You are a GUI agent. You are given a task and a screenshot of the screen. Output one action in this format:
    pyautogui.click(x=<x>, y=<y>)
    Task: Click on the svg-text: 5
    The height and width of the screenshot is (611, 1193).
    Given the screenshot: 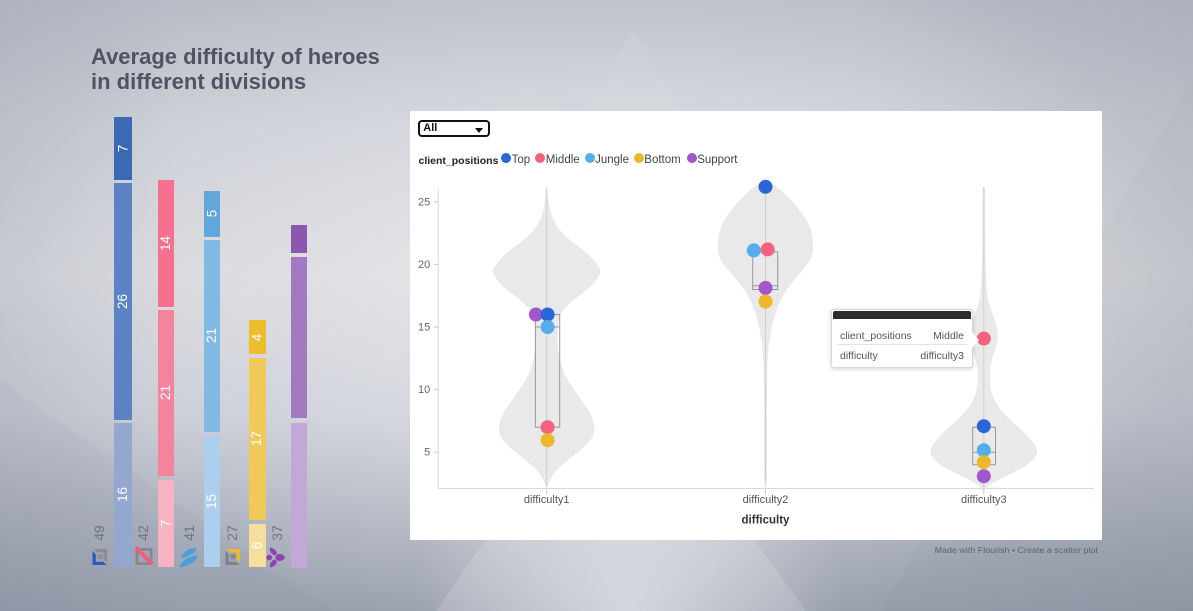 What is the action you would take?
    pyautogui.click(x=427, y=453)
    